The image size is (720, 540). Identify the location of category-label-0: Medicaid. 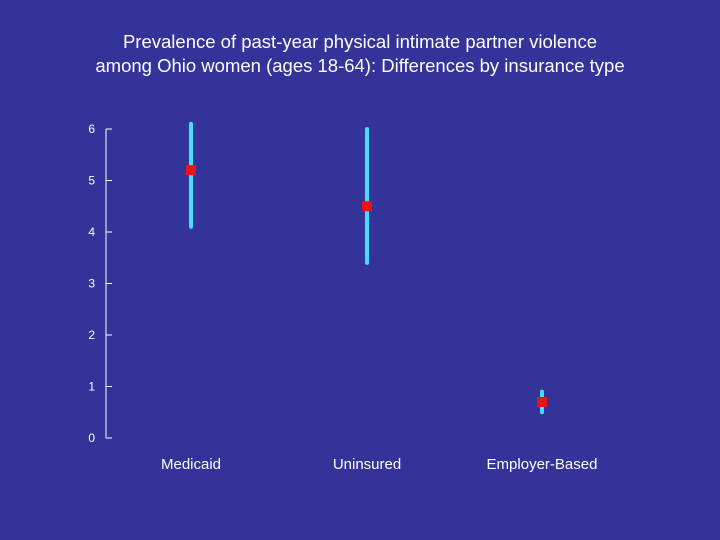
(191, 464).